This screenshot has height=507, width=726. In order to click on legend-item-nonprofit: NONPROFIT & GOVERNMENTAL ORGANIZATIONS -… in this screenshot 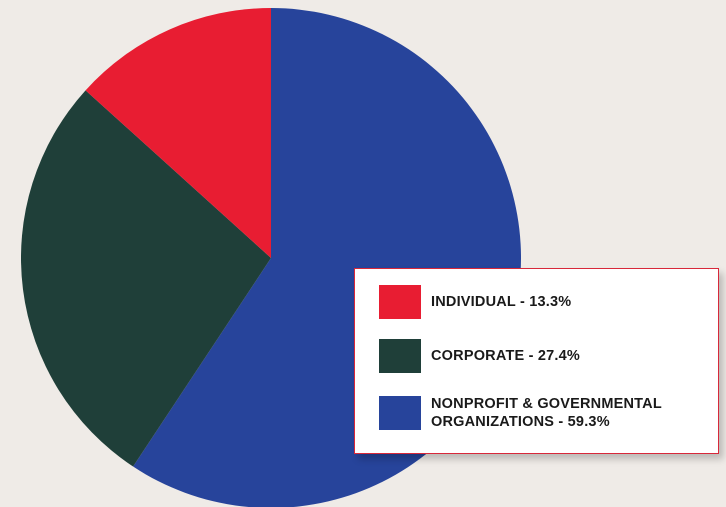, I will do `click(520, 413)`.